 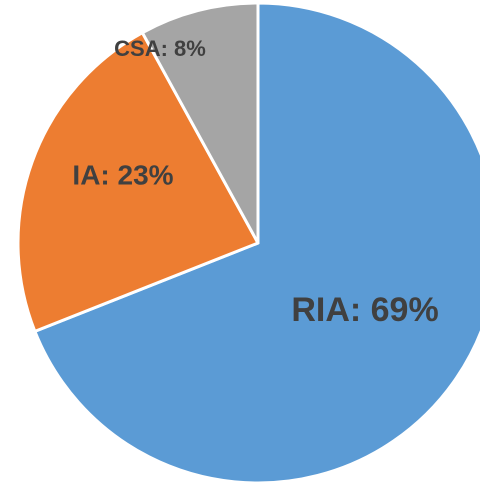 What do you see at coordinates (122, 174) in the screenshot?
I see `slice-label: IA: 23%` at bounding box center [122, 174].